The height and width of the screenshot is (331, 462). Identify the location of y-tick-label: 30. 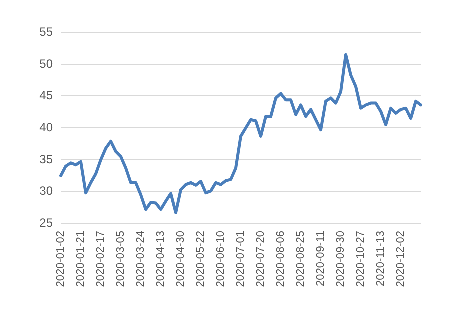
(47, 191).